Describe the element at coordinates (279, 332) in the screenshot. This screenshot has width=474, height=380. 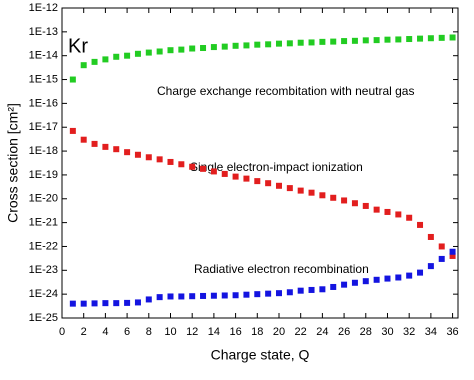
I see `x-tick-label: 20` at that location.